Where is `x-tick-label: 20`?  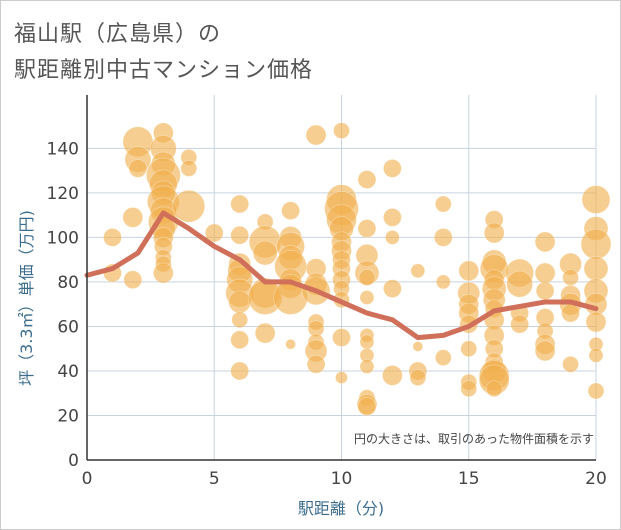 x-tick-label: 20 is located at coordinates (596, 479).